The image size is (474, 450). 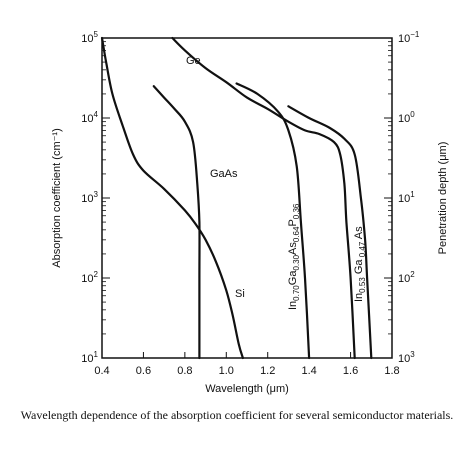 What do you see at coordinates (226, 371) in the screenshot?
I see `x-tick-label: 1.0` at bounding box center [226, 371].